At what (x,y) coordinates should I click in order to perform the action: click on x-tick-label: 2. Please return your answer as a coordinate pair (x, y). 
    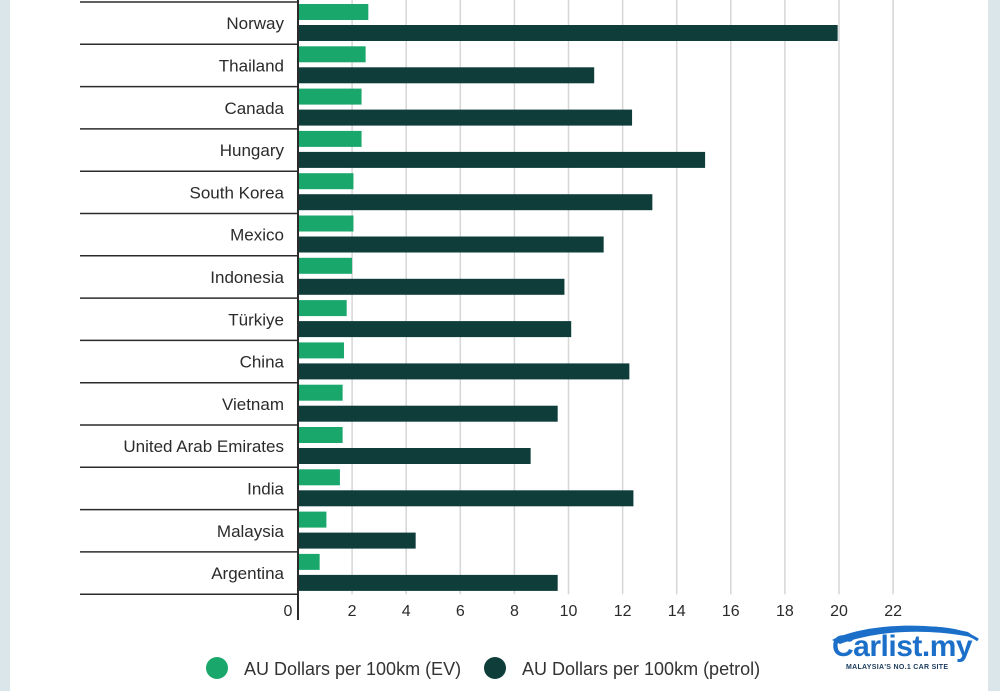
    Looking at the image, I should click on (352, 611).